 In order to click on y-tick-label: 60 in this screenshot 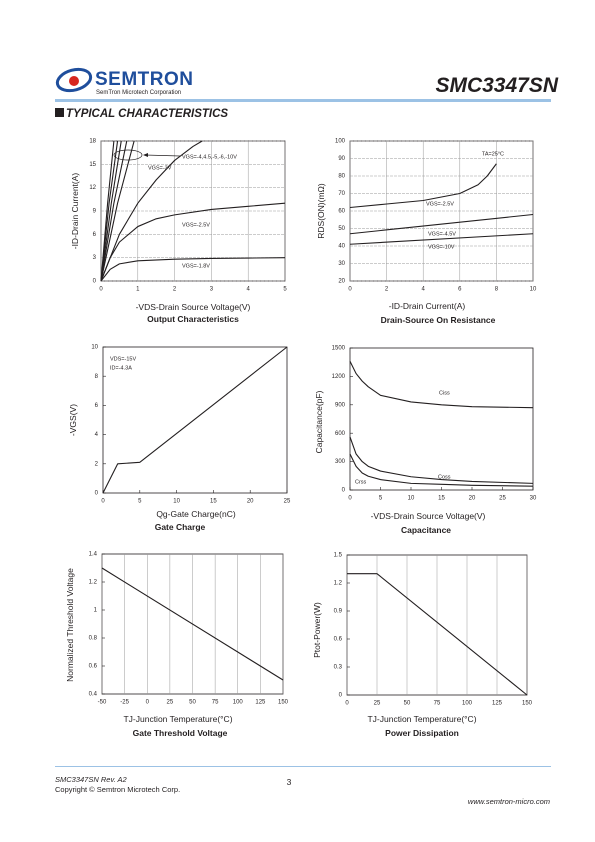, I will do `click(341, 212)`.